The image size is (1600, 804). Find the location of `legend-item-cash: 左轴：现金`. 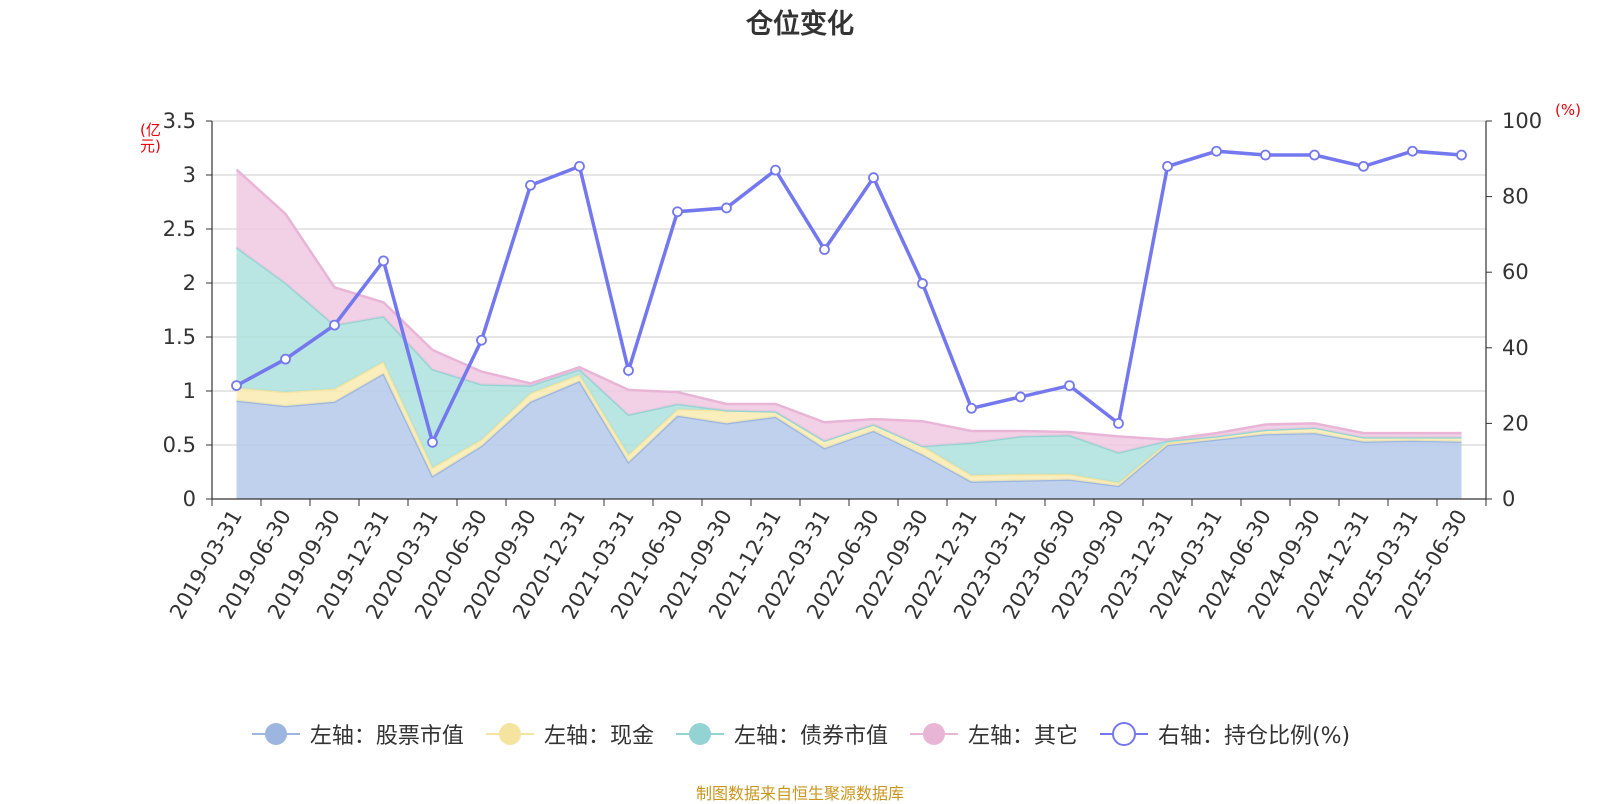

legend-item-cash: 左轴：现金 is located at coordinates (569, 734).